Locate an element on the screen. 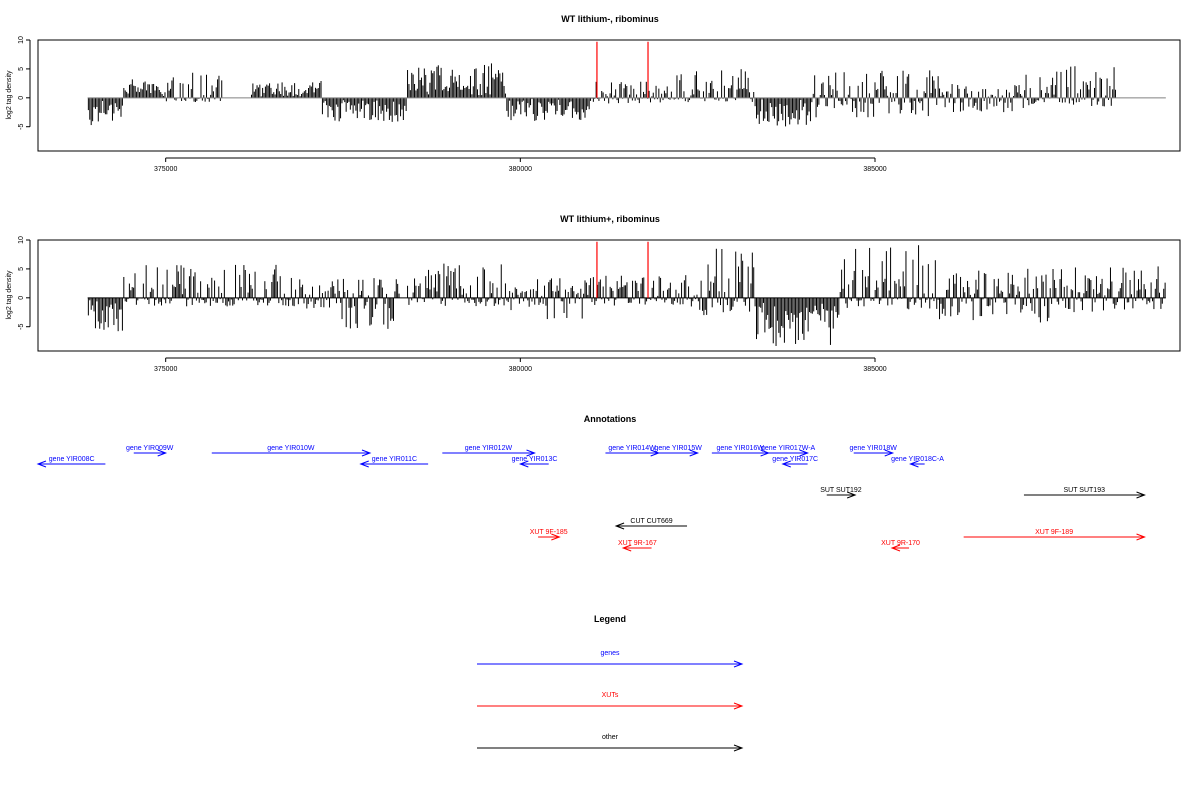  legend-label: other is located at coordinates (610, 737).